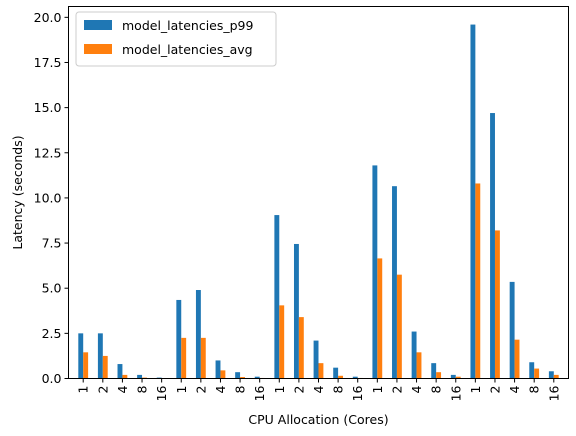 Image resolution: width=576 pixels, height=436 pixels. Describe the element at coordinates (181, 390) in the screenshot. I see `x-tick-label-5: 1` at that location.